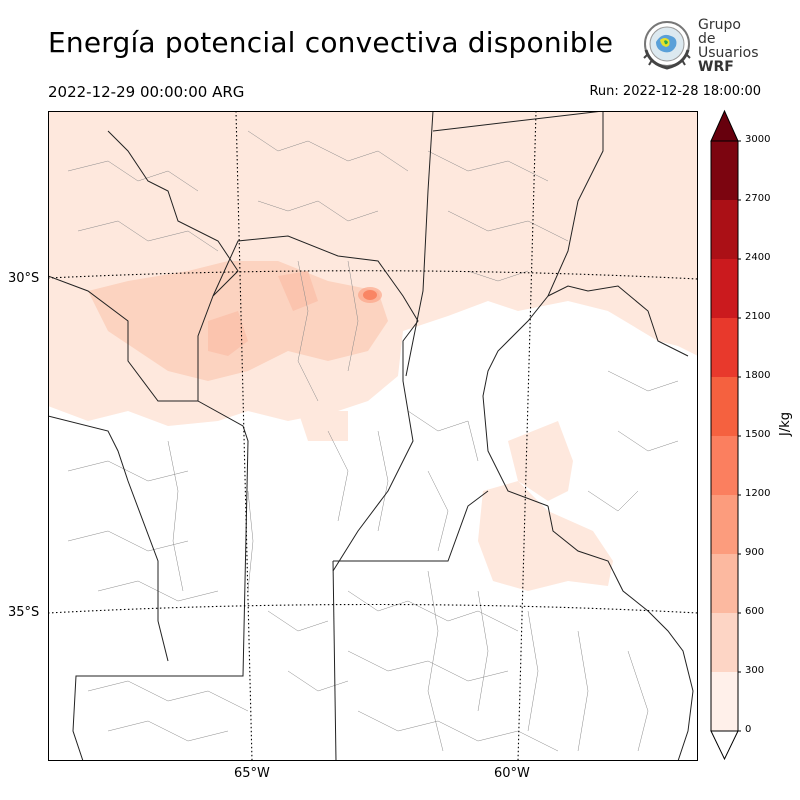  I want to click on colorbar-tick-label: 0, so click(748, 729).